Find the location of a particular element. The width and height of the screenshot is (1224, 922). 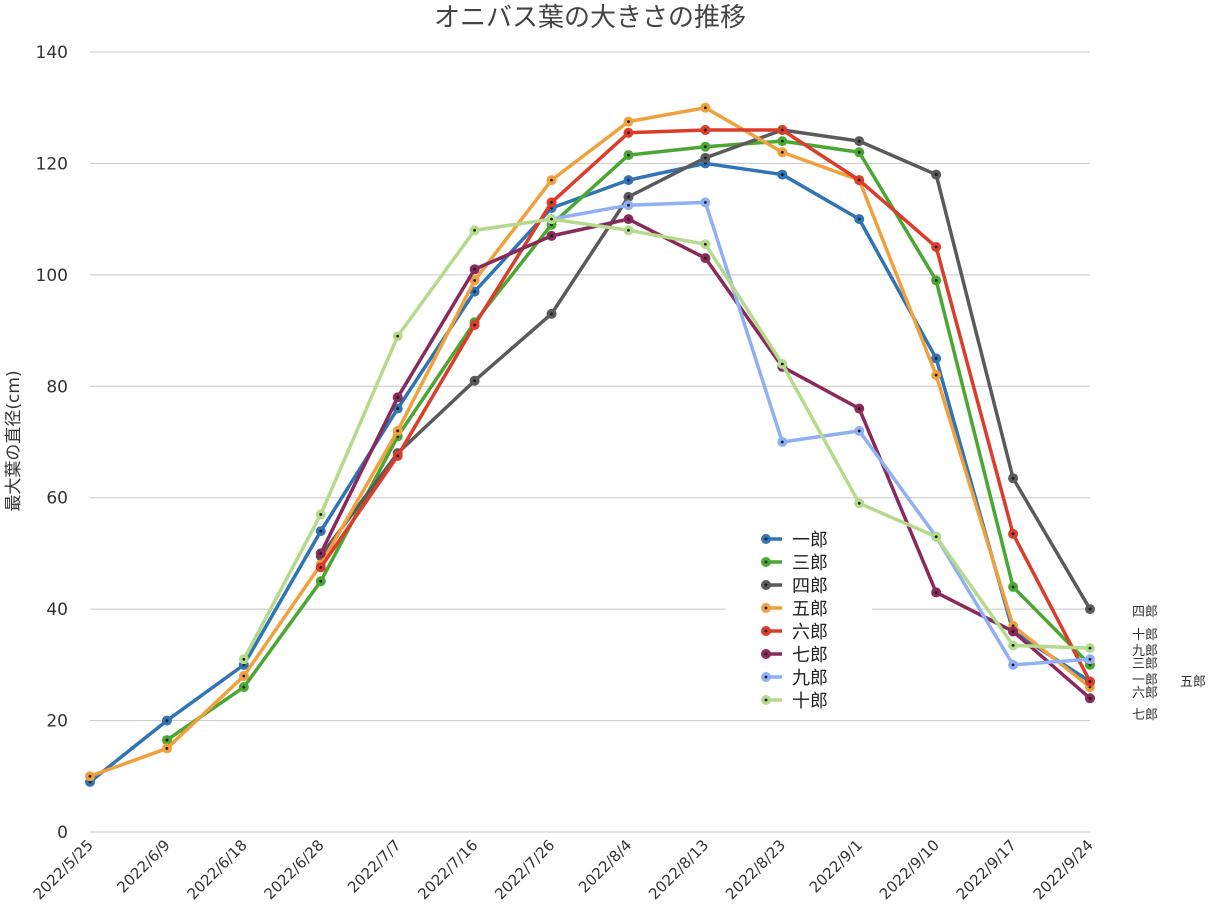

x-tick-label: 2022/7/7 is located at coordinates (374, 866).